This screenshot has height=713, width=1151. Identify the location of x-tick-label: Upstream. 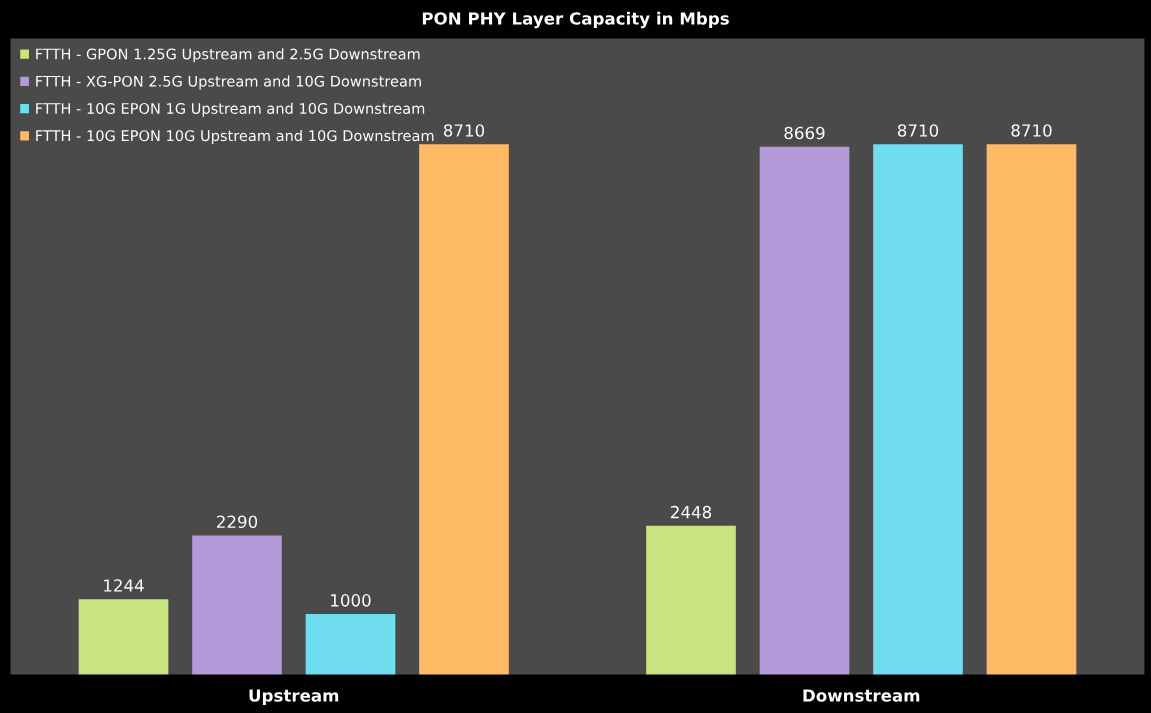
(294, 697).